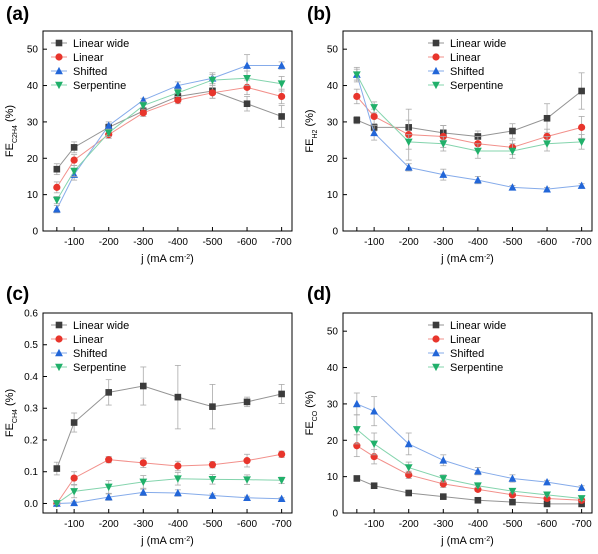 The height and width of the screenshot is (554, 598). Describe the element at coordinates (335, 514) in the screenshot. I see `y-tick-label: 0` at that location.